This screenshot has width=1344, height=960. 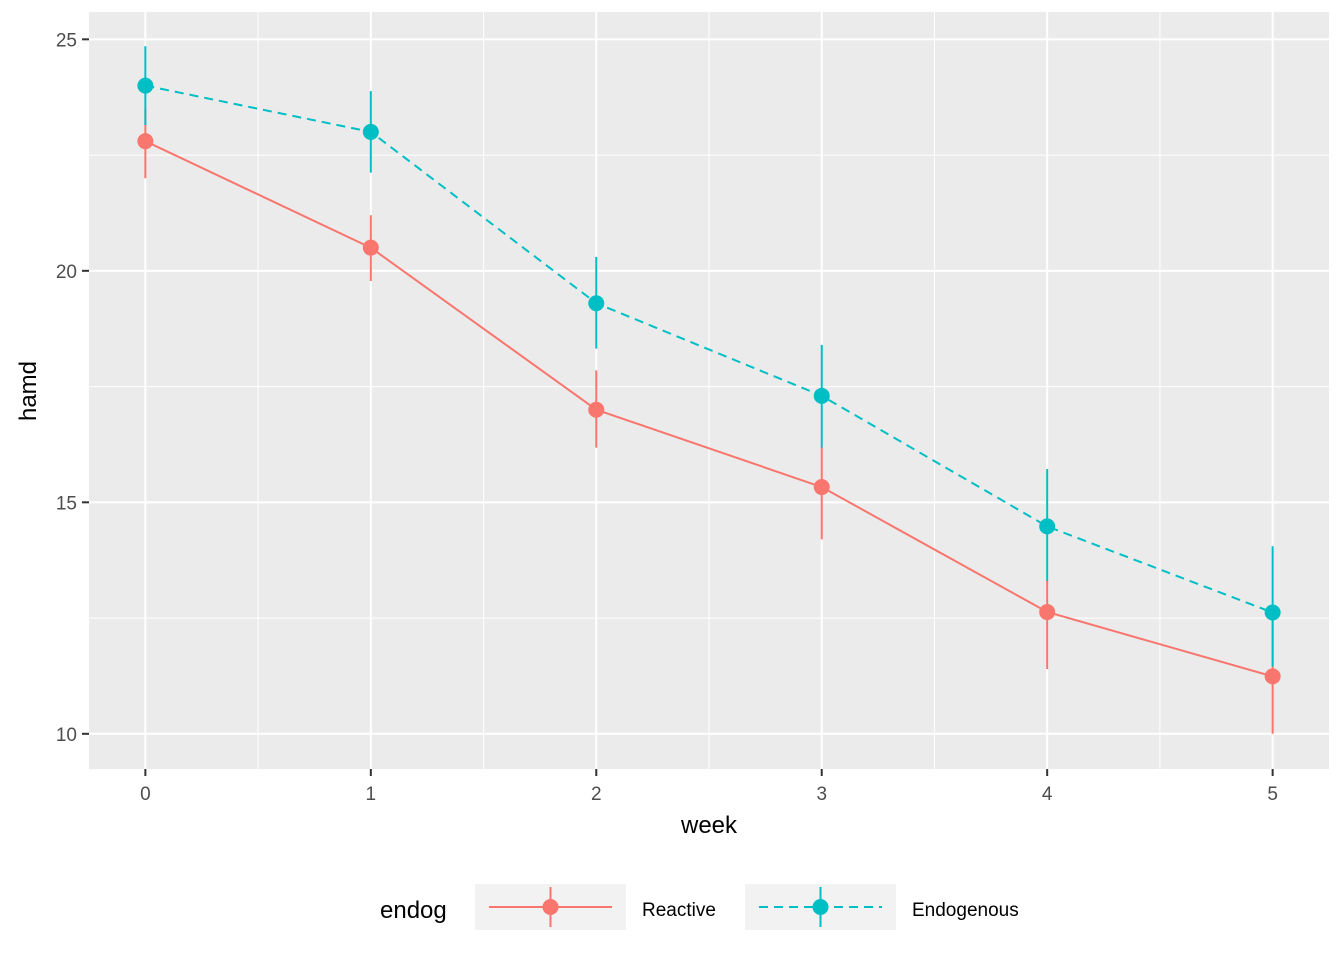 What do you see at coordinates (709, 825) in the screenshot?
I see `x-axis-title: week` at bounding box center [709, 825].